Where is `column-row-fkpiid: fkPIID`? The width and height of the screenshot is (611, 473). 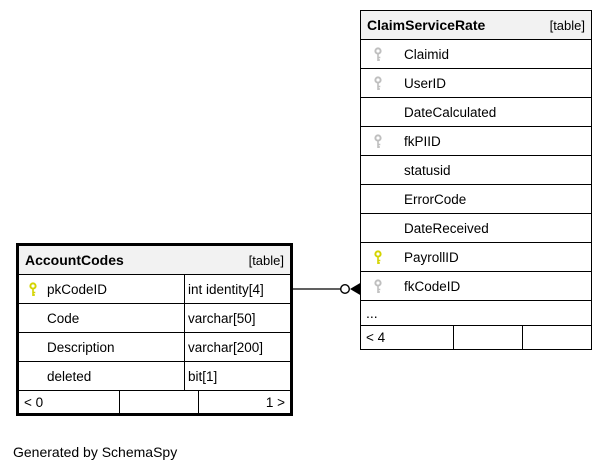
column-row-fkpiid: fkPIID is located at coordinates (476, 141).